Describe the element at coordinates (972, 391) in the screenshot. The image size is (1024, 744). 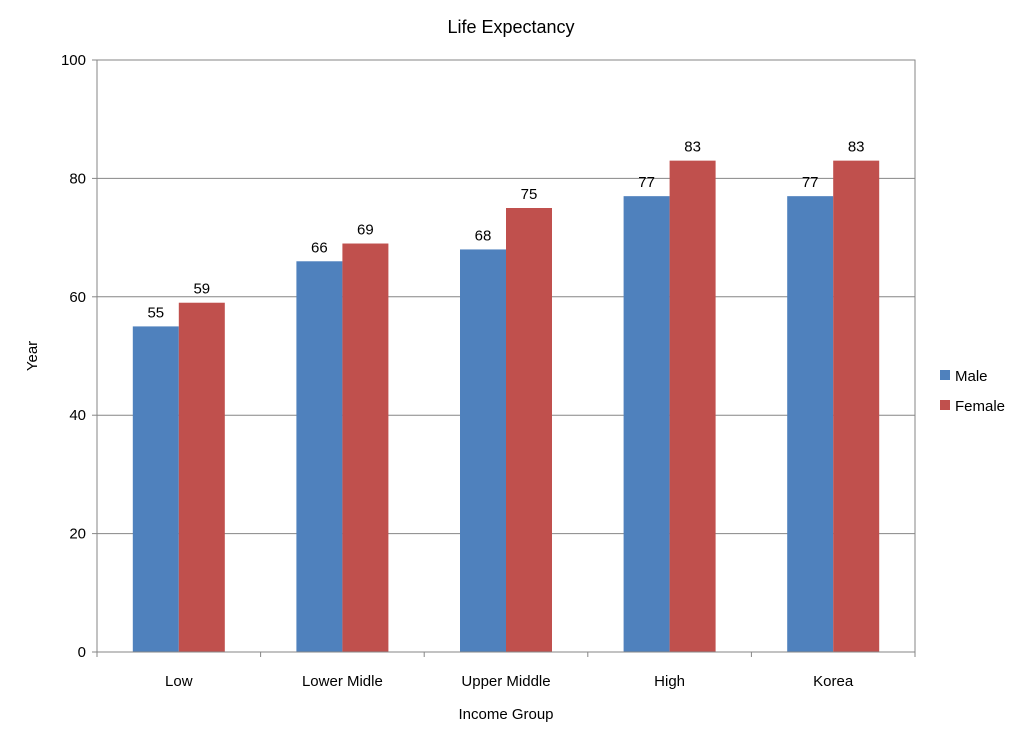
I see `legend: Male Female` at that location.